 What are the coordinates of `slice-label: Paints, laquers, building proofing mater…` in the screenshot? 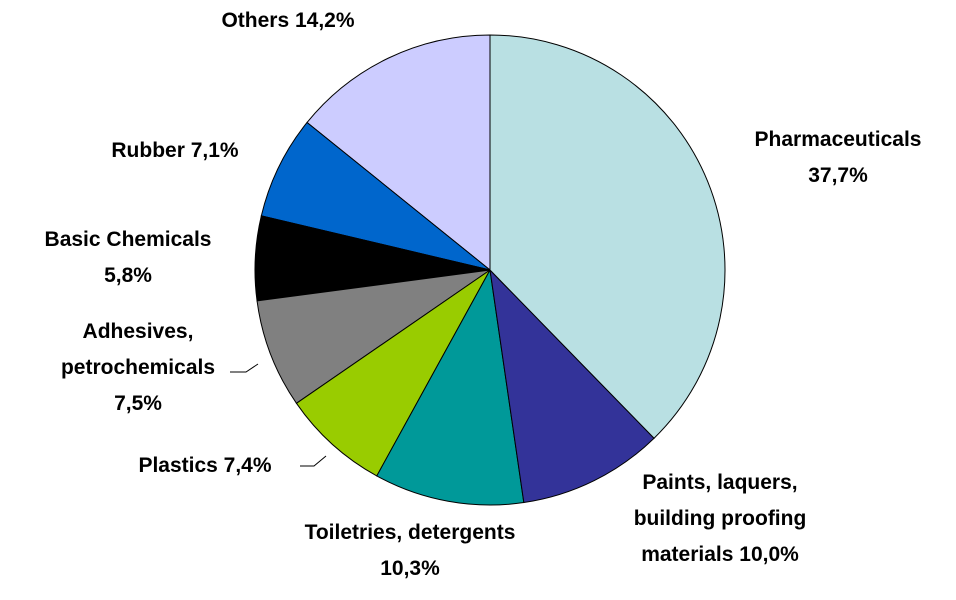 It's located at (720, 519).